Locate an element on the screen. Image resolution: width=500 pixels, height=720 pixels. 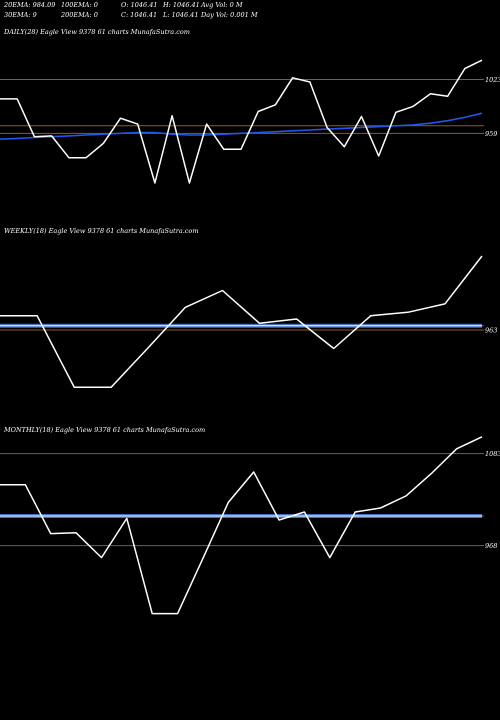
header-avg-vol: Avg Vol: 0 M is located at coordinates (222, 5).